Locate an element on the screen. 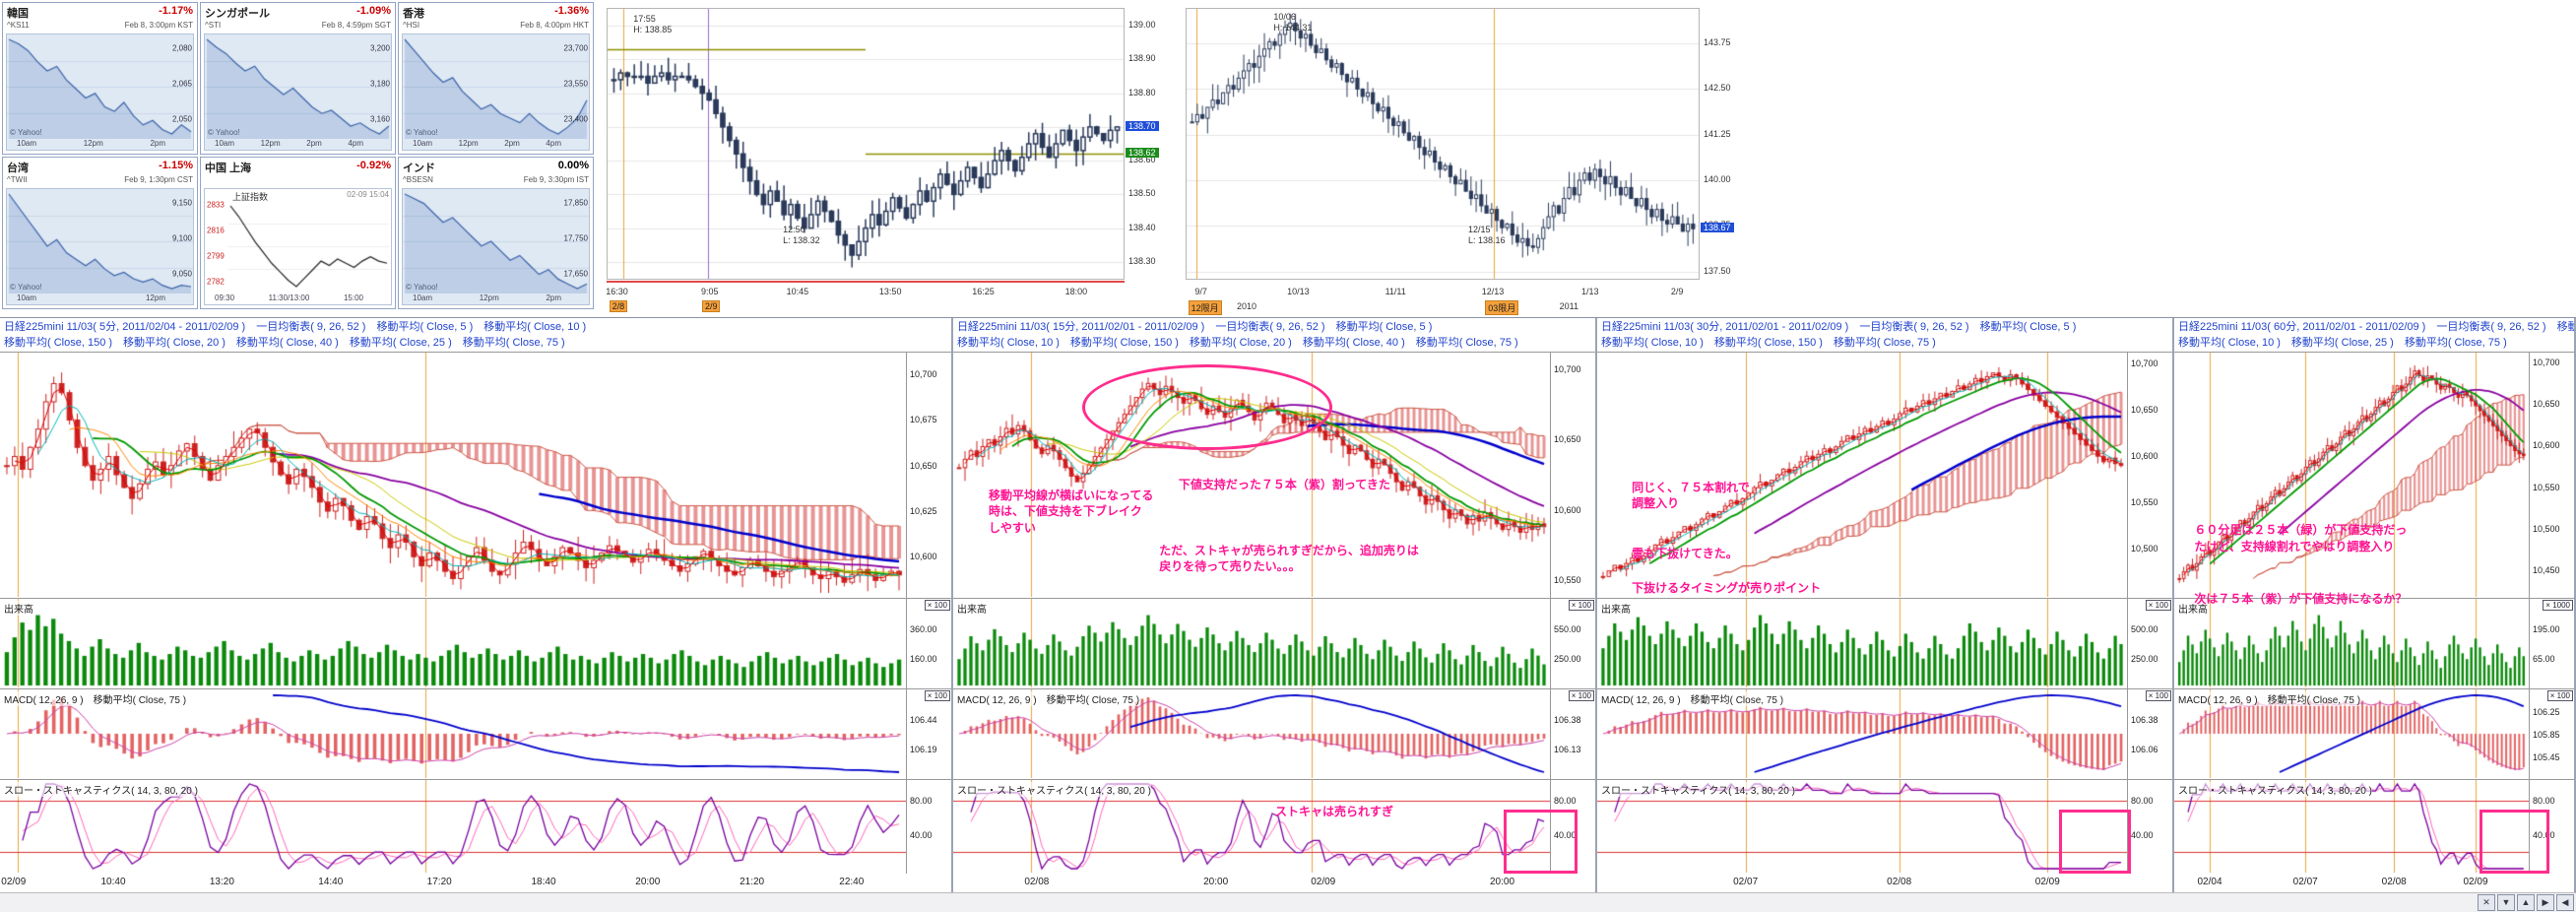  current-price-tag: 138.62 is located at coordinates (1142, 153).